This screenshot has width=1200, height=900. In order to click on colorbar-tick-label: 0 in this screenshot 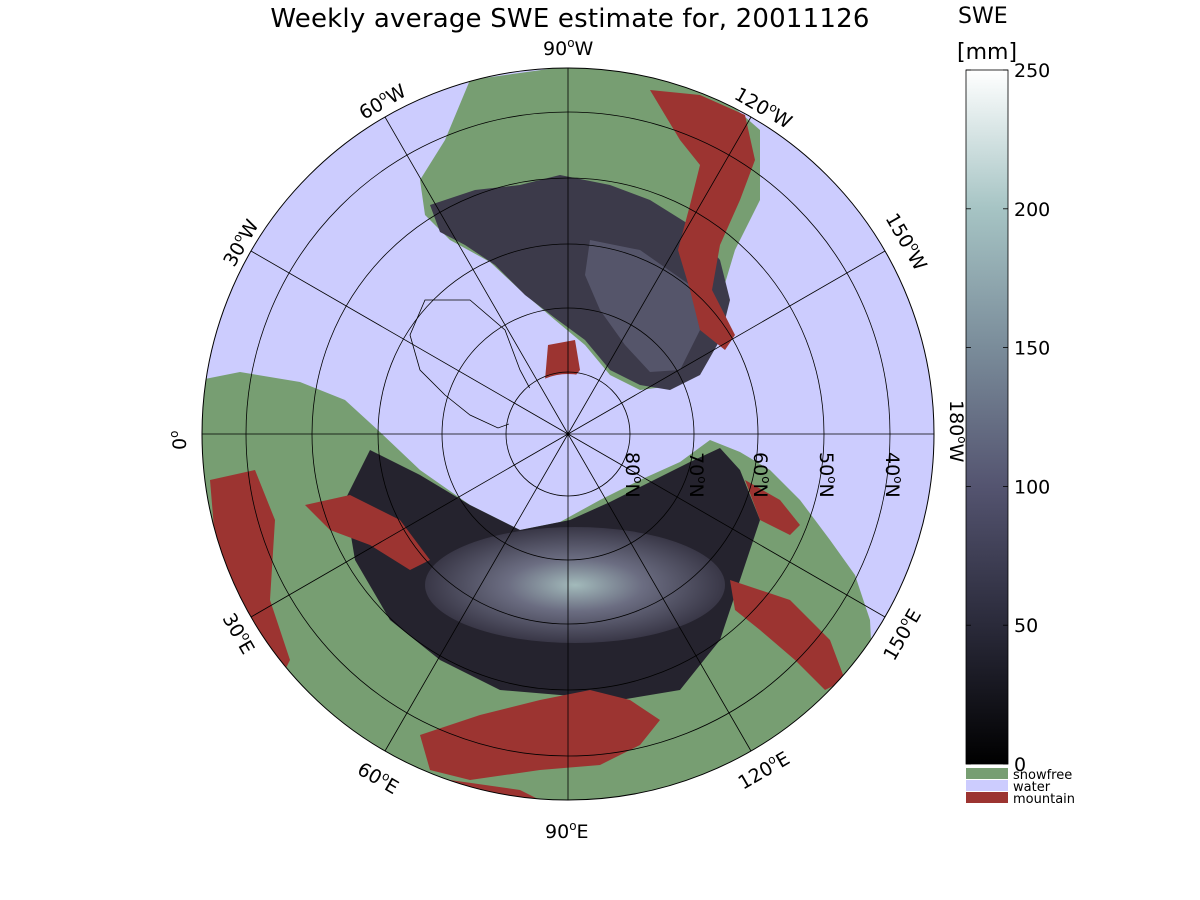, I will do `click(1020, 765)`.